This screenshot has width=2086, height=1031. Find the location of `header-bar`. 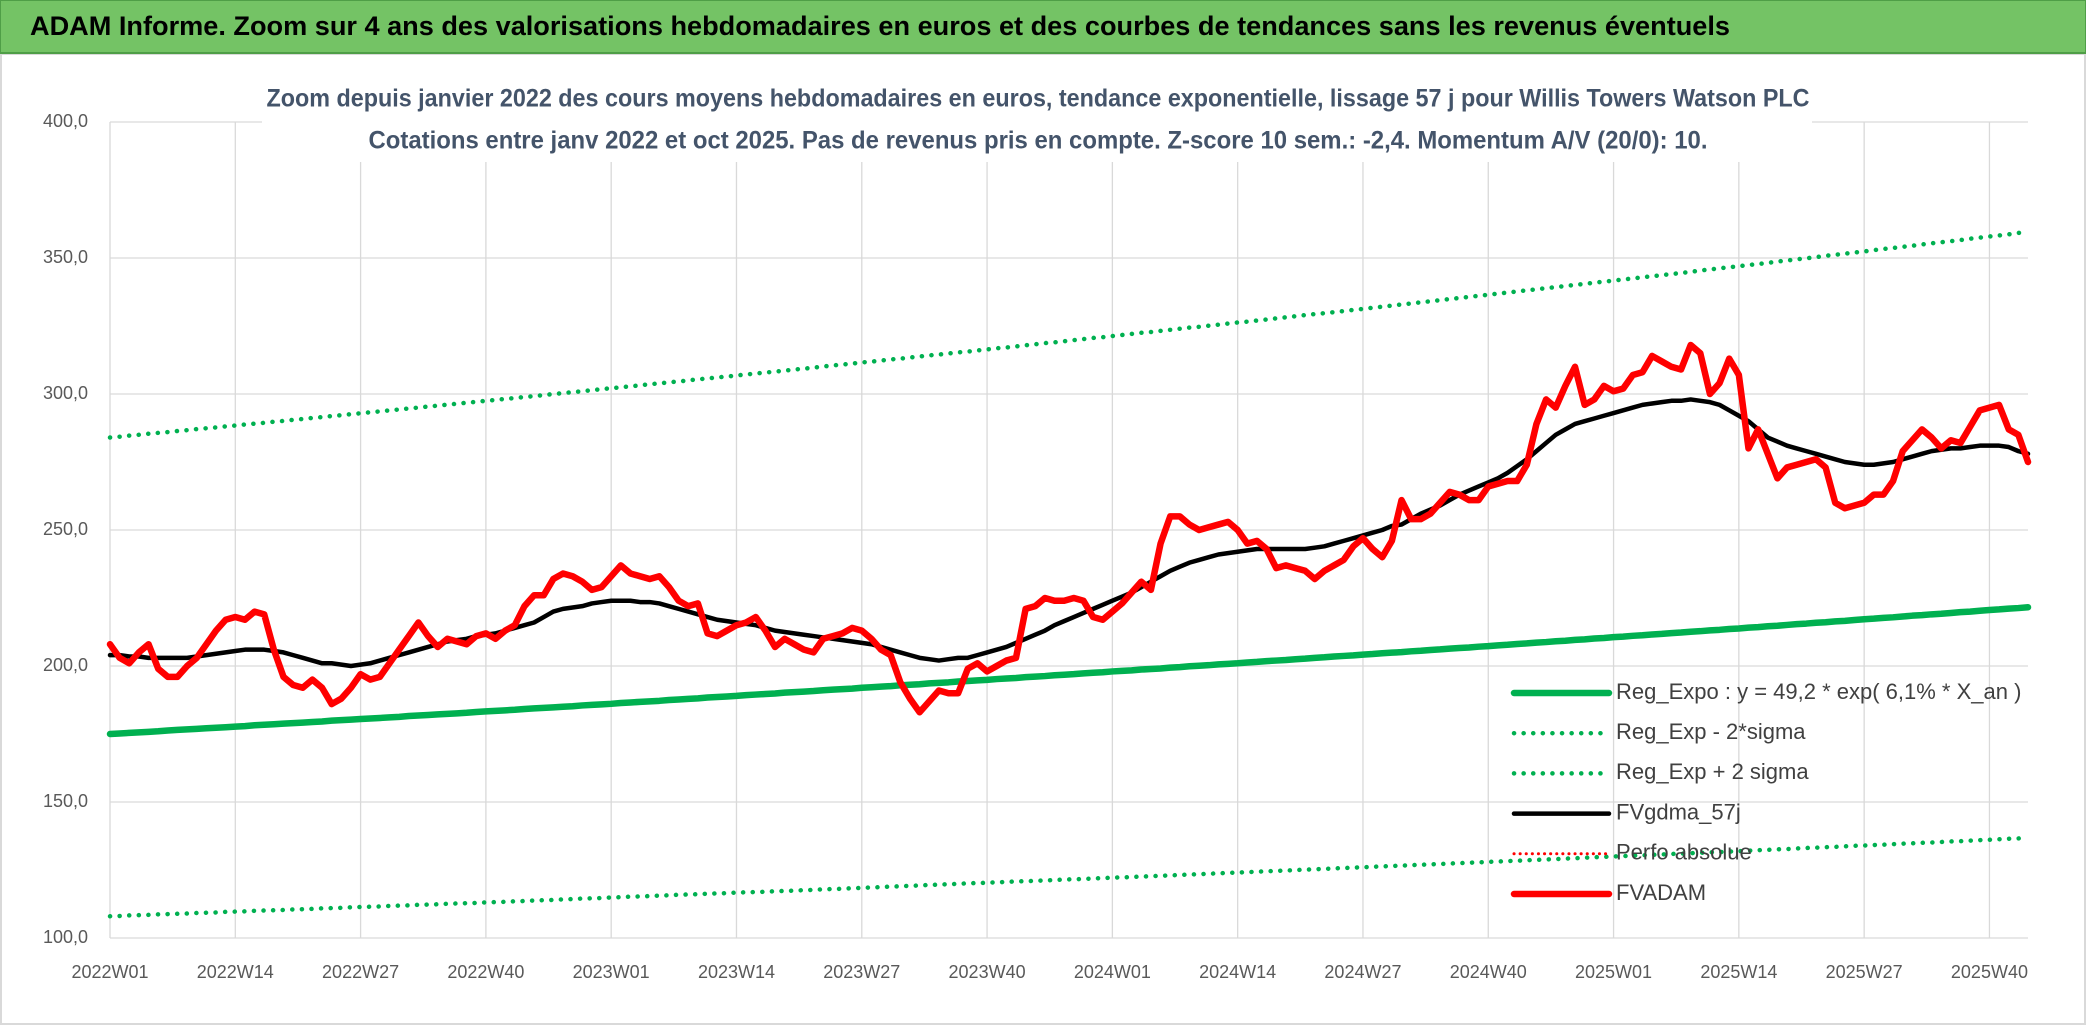

header-bar is located at coordinates (1043, 27).